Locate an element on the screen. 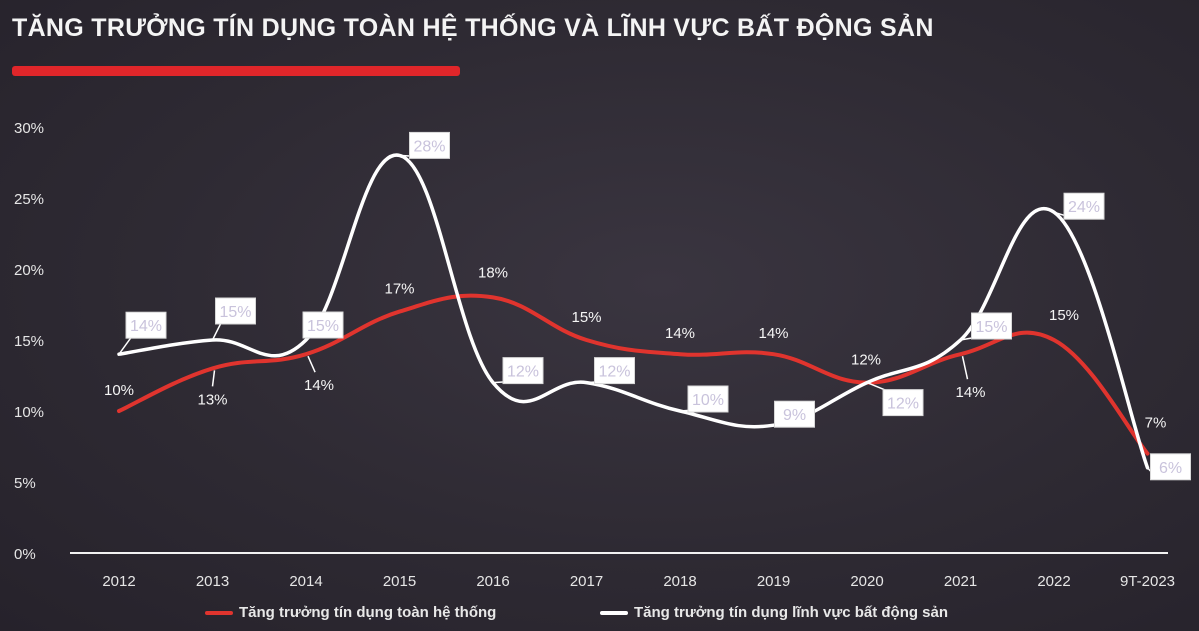  x-tick-label: 2013 is located at coordinates (212, 581).